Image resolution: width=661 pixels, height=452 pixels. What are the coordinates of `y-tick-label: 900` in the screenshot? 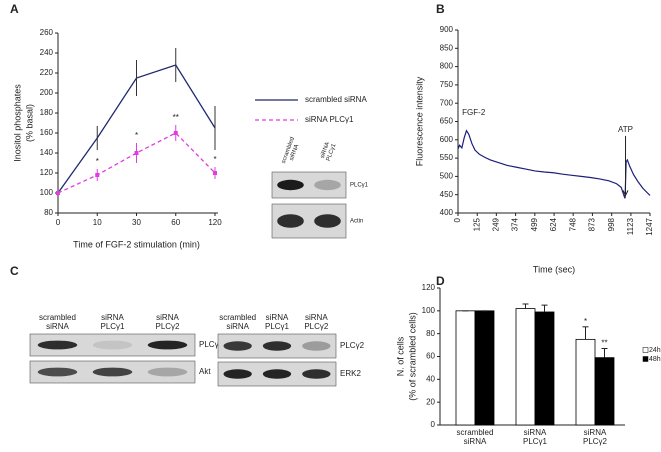 It's located at (447, 29).